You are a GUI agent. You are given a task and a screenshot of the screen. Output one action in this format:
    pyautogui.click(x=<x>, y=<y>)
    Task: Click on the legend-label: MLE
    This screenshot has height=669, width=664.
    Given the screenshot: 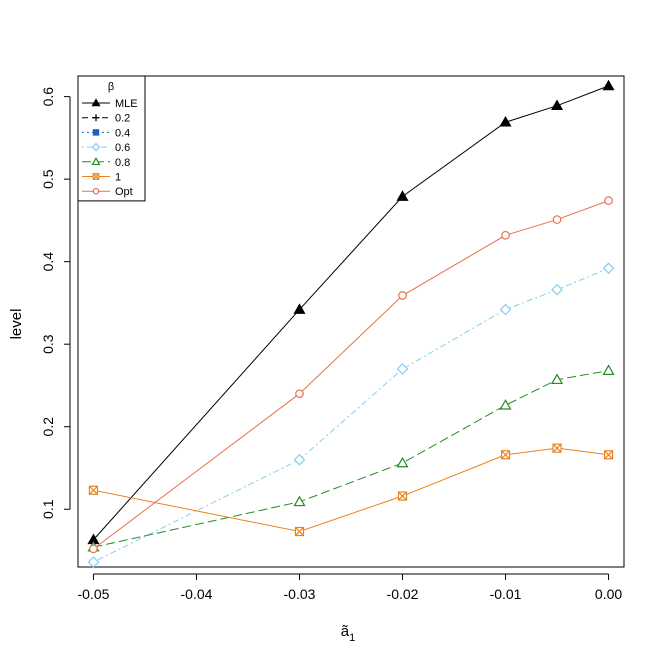 What is the action you would take?
    pyautogui.click(x=126, y=104)
    